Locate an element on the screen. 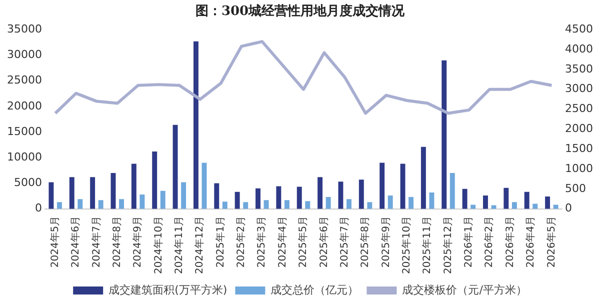 This screenshot has height=306, width=600. x-tick-label: 2025年4月 is located at coordinates (282, 242).